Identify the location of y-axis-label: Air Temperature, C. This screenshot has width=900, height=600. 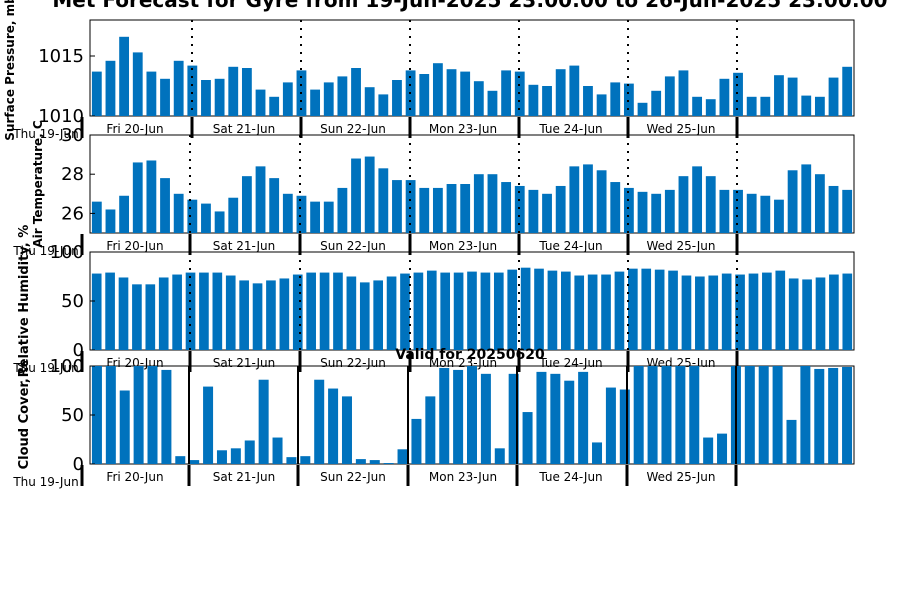
(38, 184).